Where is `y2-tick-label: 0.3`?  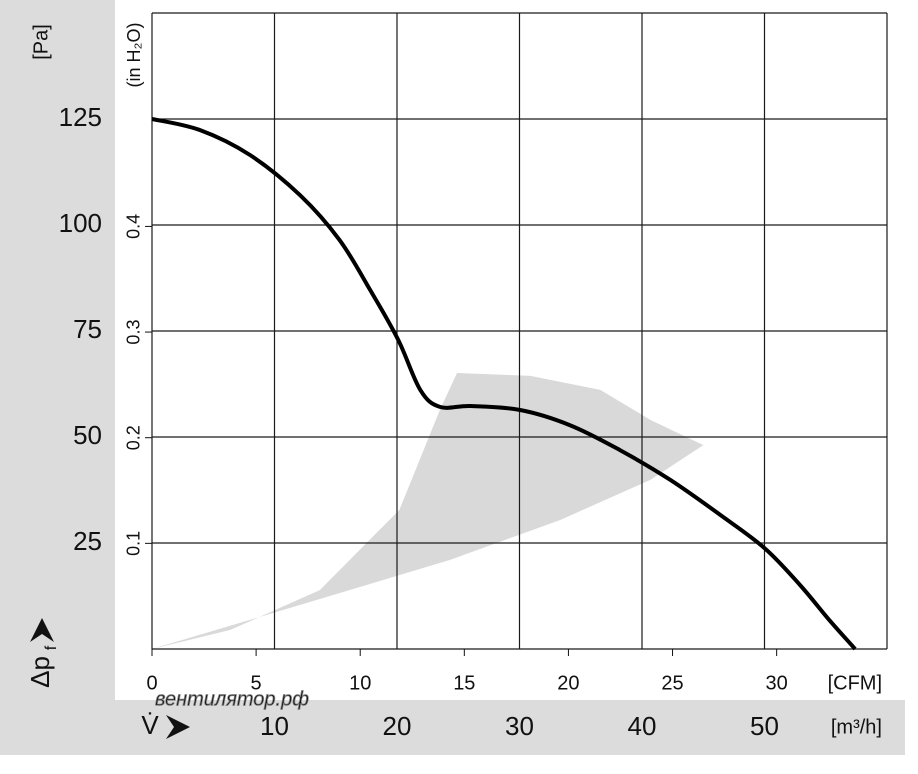
y2-tick-label: 0.3 is located at coordinates (134, 332).